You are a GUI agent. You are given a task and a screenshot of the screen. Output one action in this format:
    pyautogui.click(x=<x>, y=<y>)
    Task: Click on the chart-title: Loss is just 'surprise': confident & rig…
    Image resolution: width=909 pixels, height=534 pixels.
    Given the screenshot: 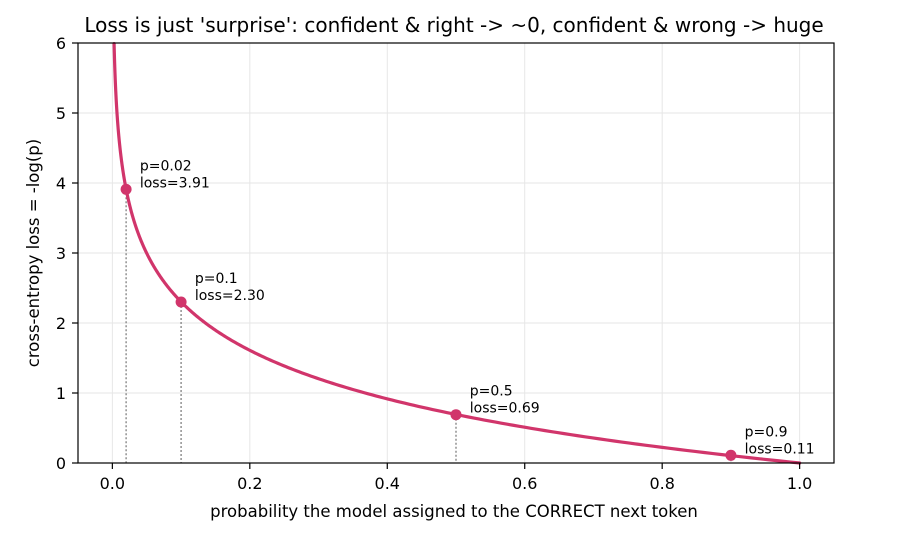 What is the action you would take?
    pyautogui.click(x=453, y=25)
    